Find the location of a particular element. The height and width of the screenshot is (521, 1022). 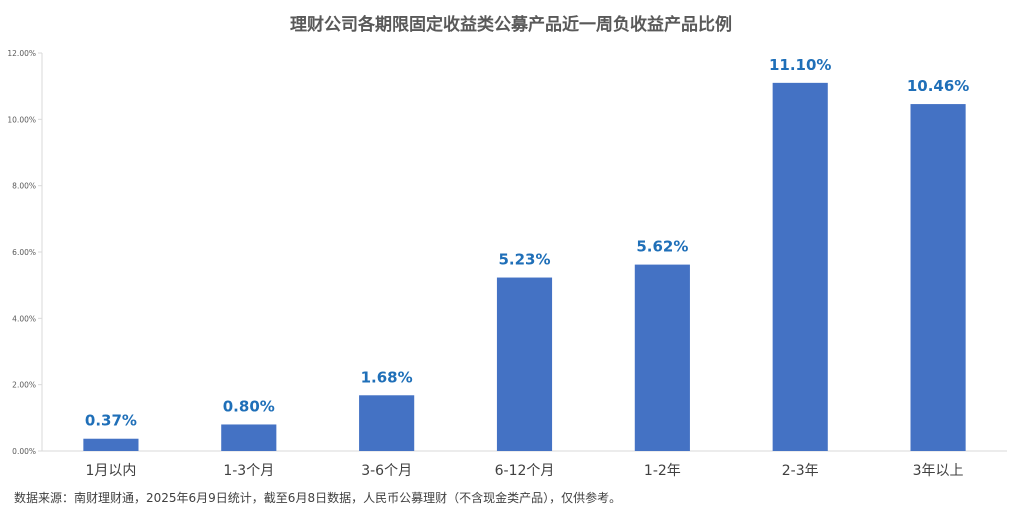

x-tick-label: 1-3个月 is located at coordinates (248, 471).